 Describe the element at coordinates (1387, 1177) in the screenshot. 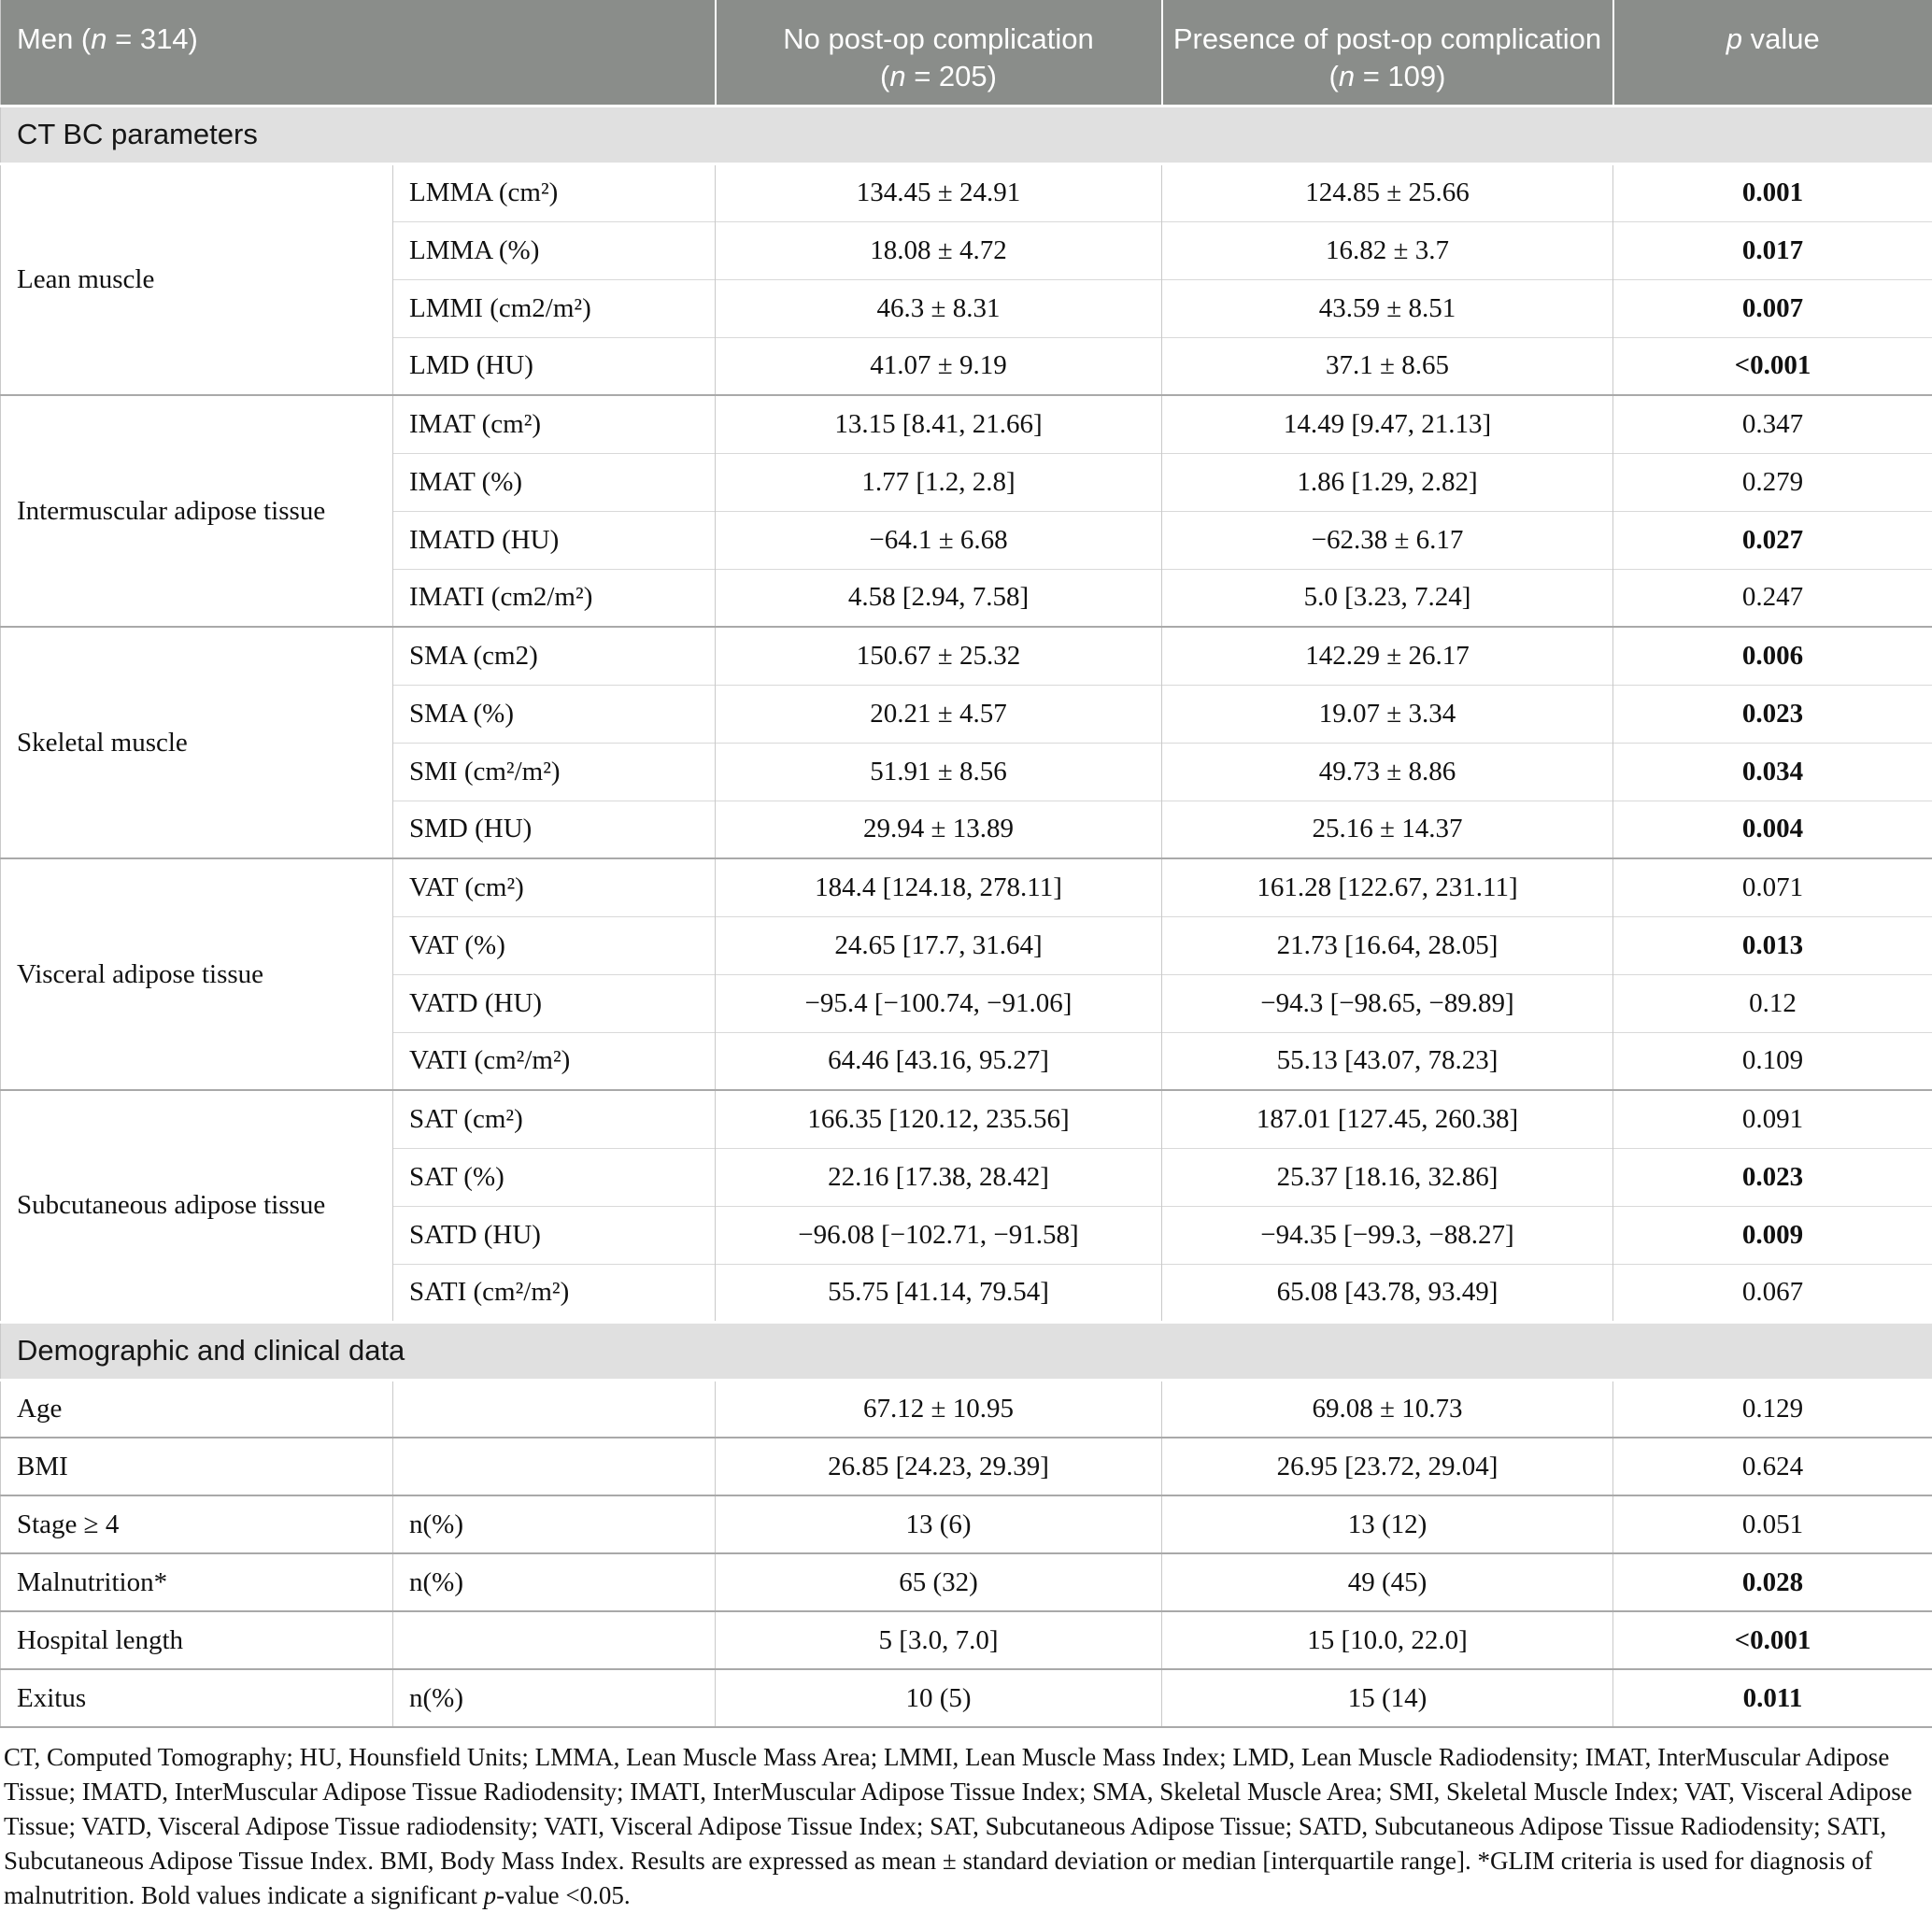

I see `value-cell: 25.37 [18.16, 32.86]` at that location.